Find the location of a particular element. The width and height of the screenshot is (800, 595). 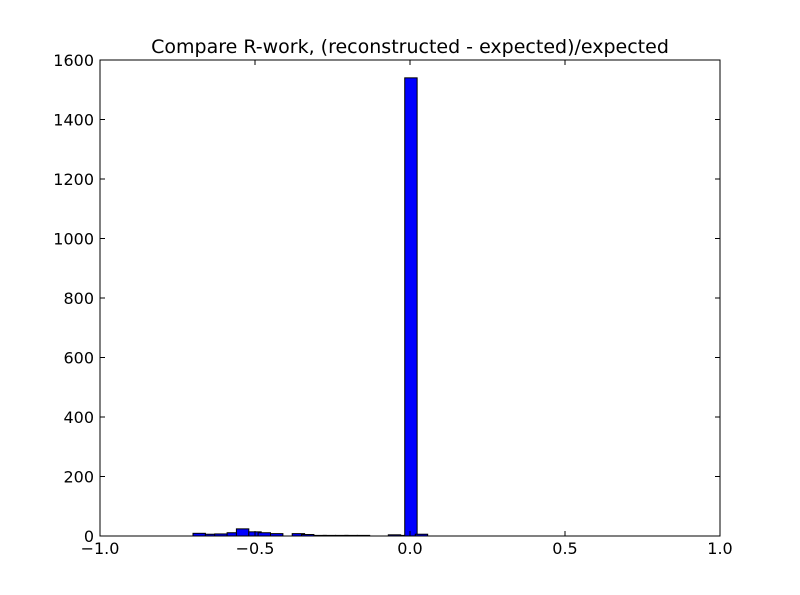

x-tick-labels: −1.0 −0.5 0.0 0.5 1.0 is located at coordinates (407, 548).